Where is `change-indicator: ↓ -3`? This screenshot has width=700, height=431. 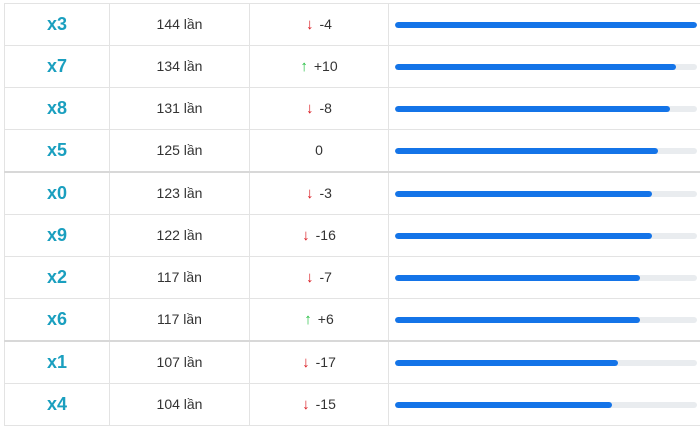
change-indicator: ↓ -3 is located at coordinates (319, 193).